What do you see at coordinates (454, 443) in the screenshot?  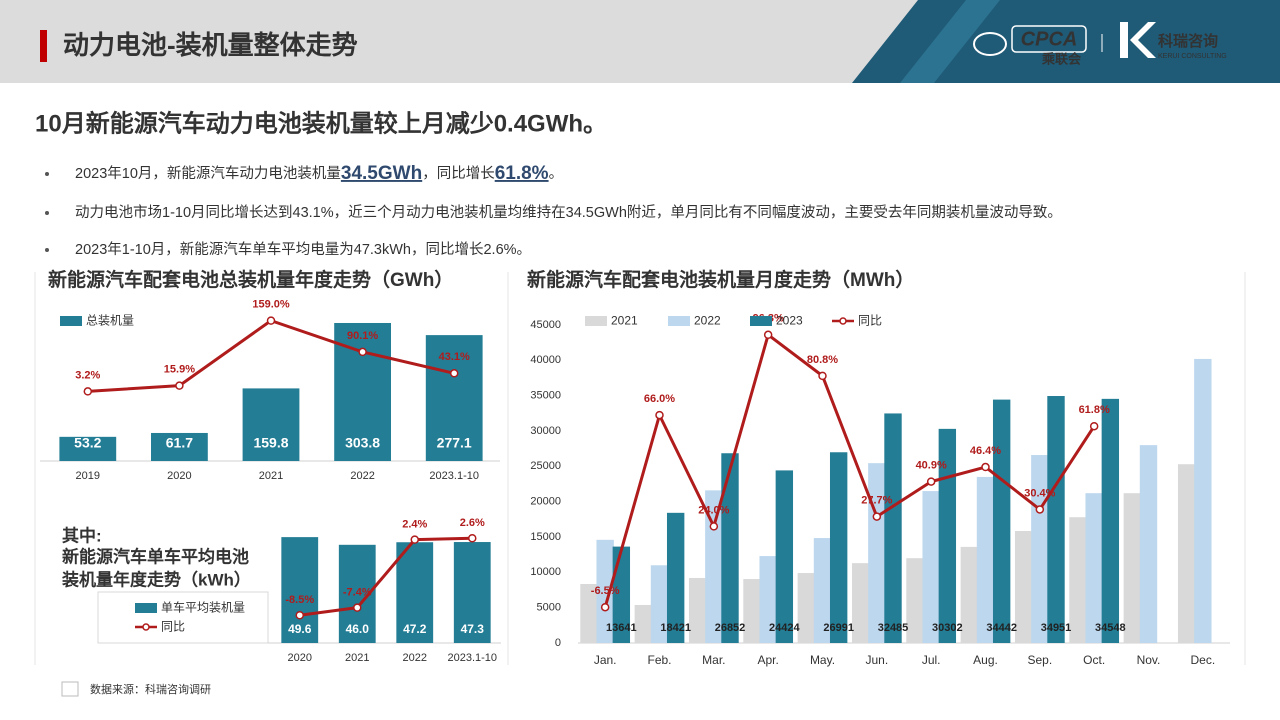 I see `data-label: 277.1` at bounding box center [454, 443].